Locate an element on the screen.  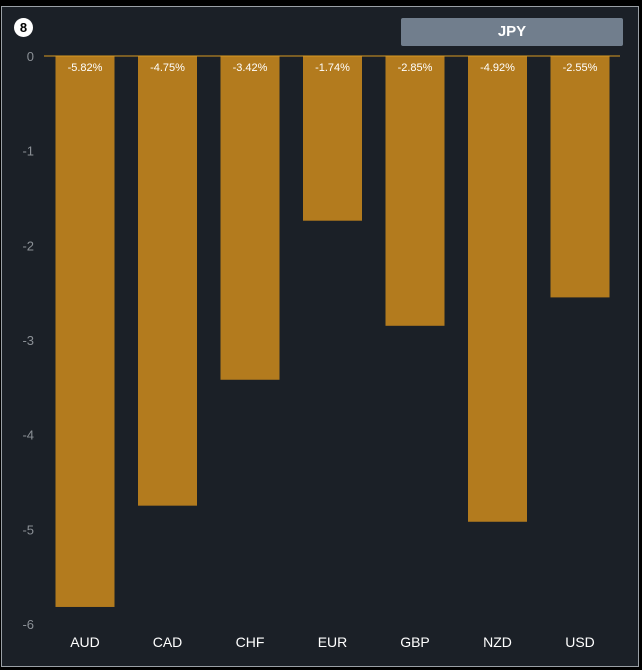
x-category-label: AUD is located at coordinates (85, 642).